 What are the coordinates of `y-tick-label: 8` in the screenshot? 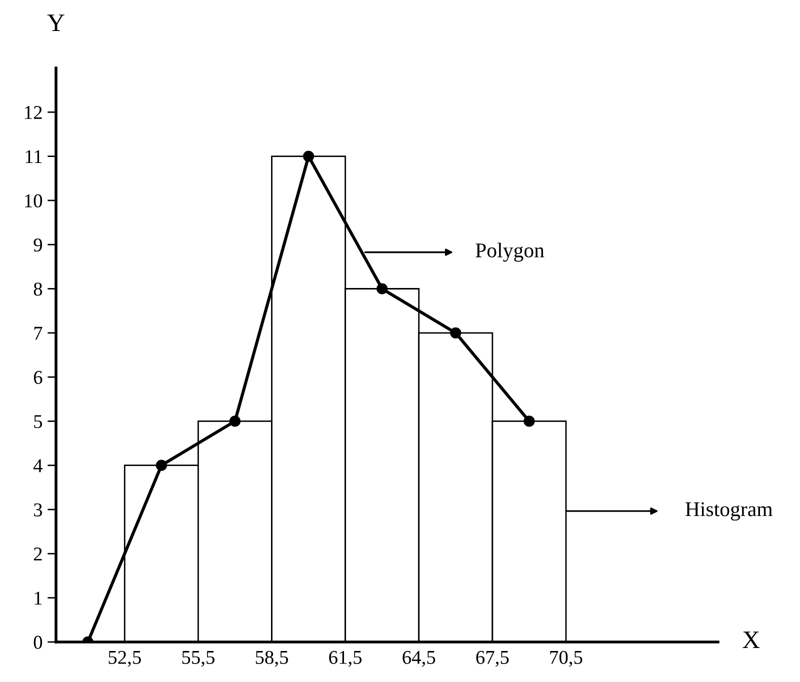 It's located at (38, 289).